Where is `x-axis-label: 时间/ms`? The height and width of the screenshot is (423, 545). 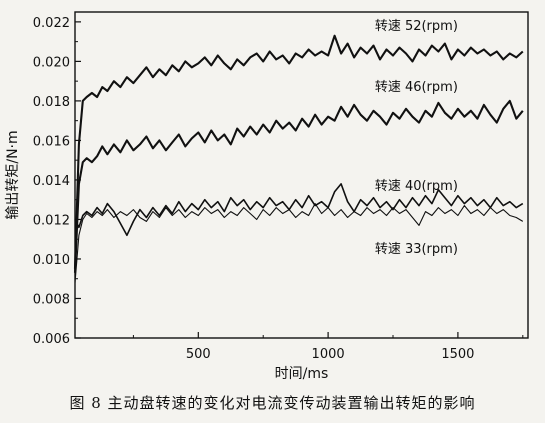 x-axis-label: 时间/ms is located at coordinates (302, 374).